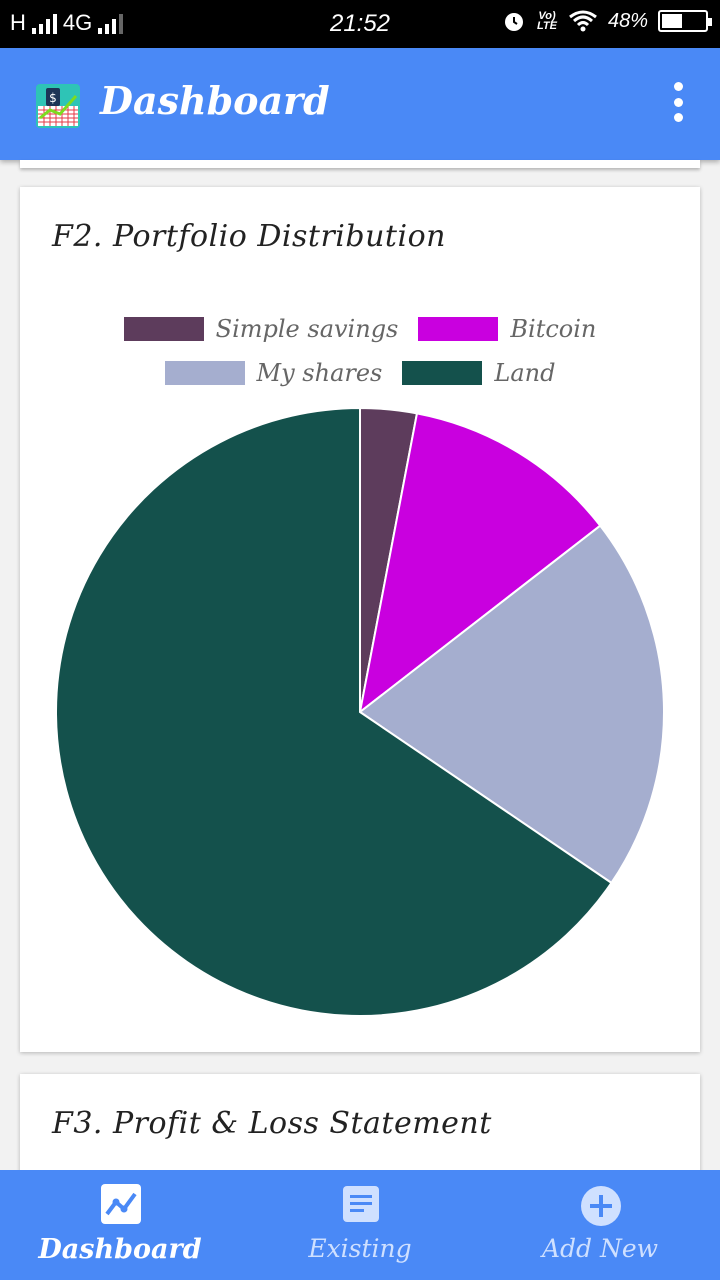 This screenshot has width=720, height=1280. What do you see at coordinates (249, 236) in the screenshot?
I see `portfolio-card-title: F2. Portfolio Distribution` at bounding box center [249, 236].